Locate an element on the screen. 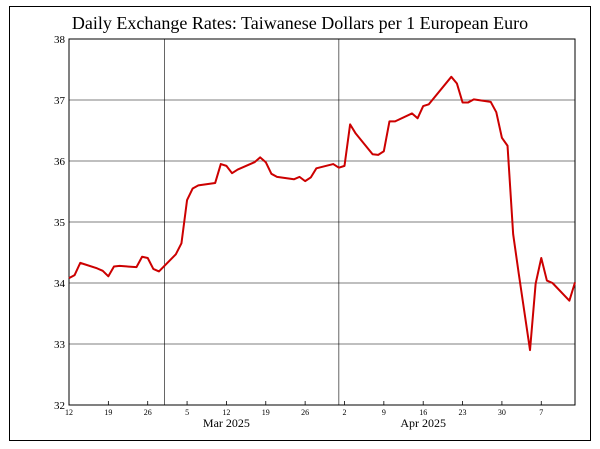  y-tick-label: 35 is located at coordinates (60, 223).